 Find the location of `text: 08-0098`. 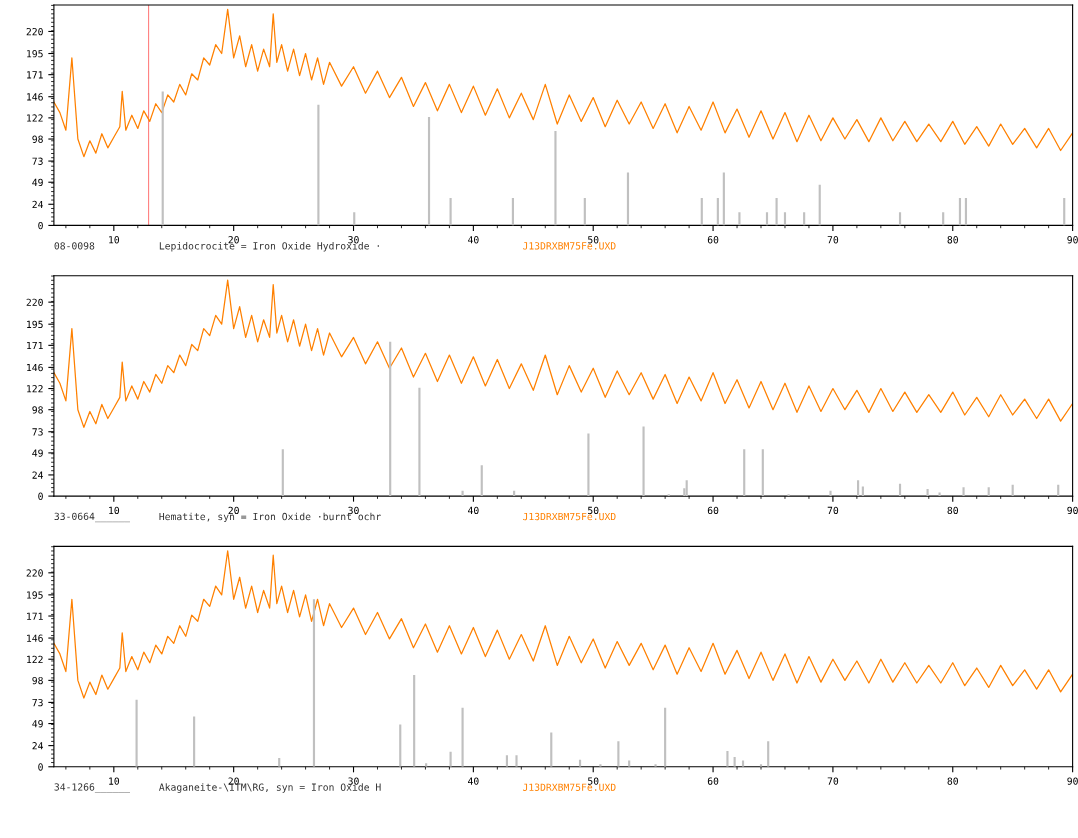

text: 08-0098 is located at coordinates (74, 246).